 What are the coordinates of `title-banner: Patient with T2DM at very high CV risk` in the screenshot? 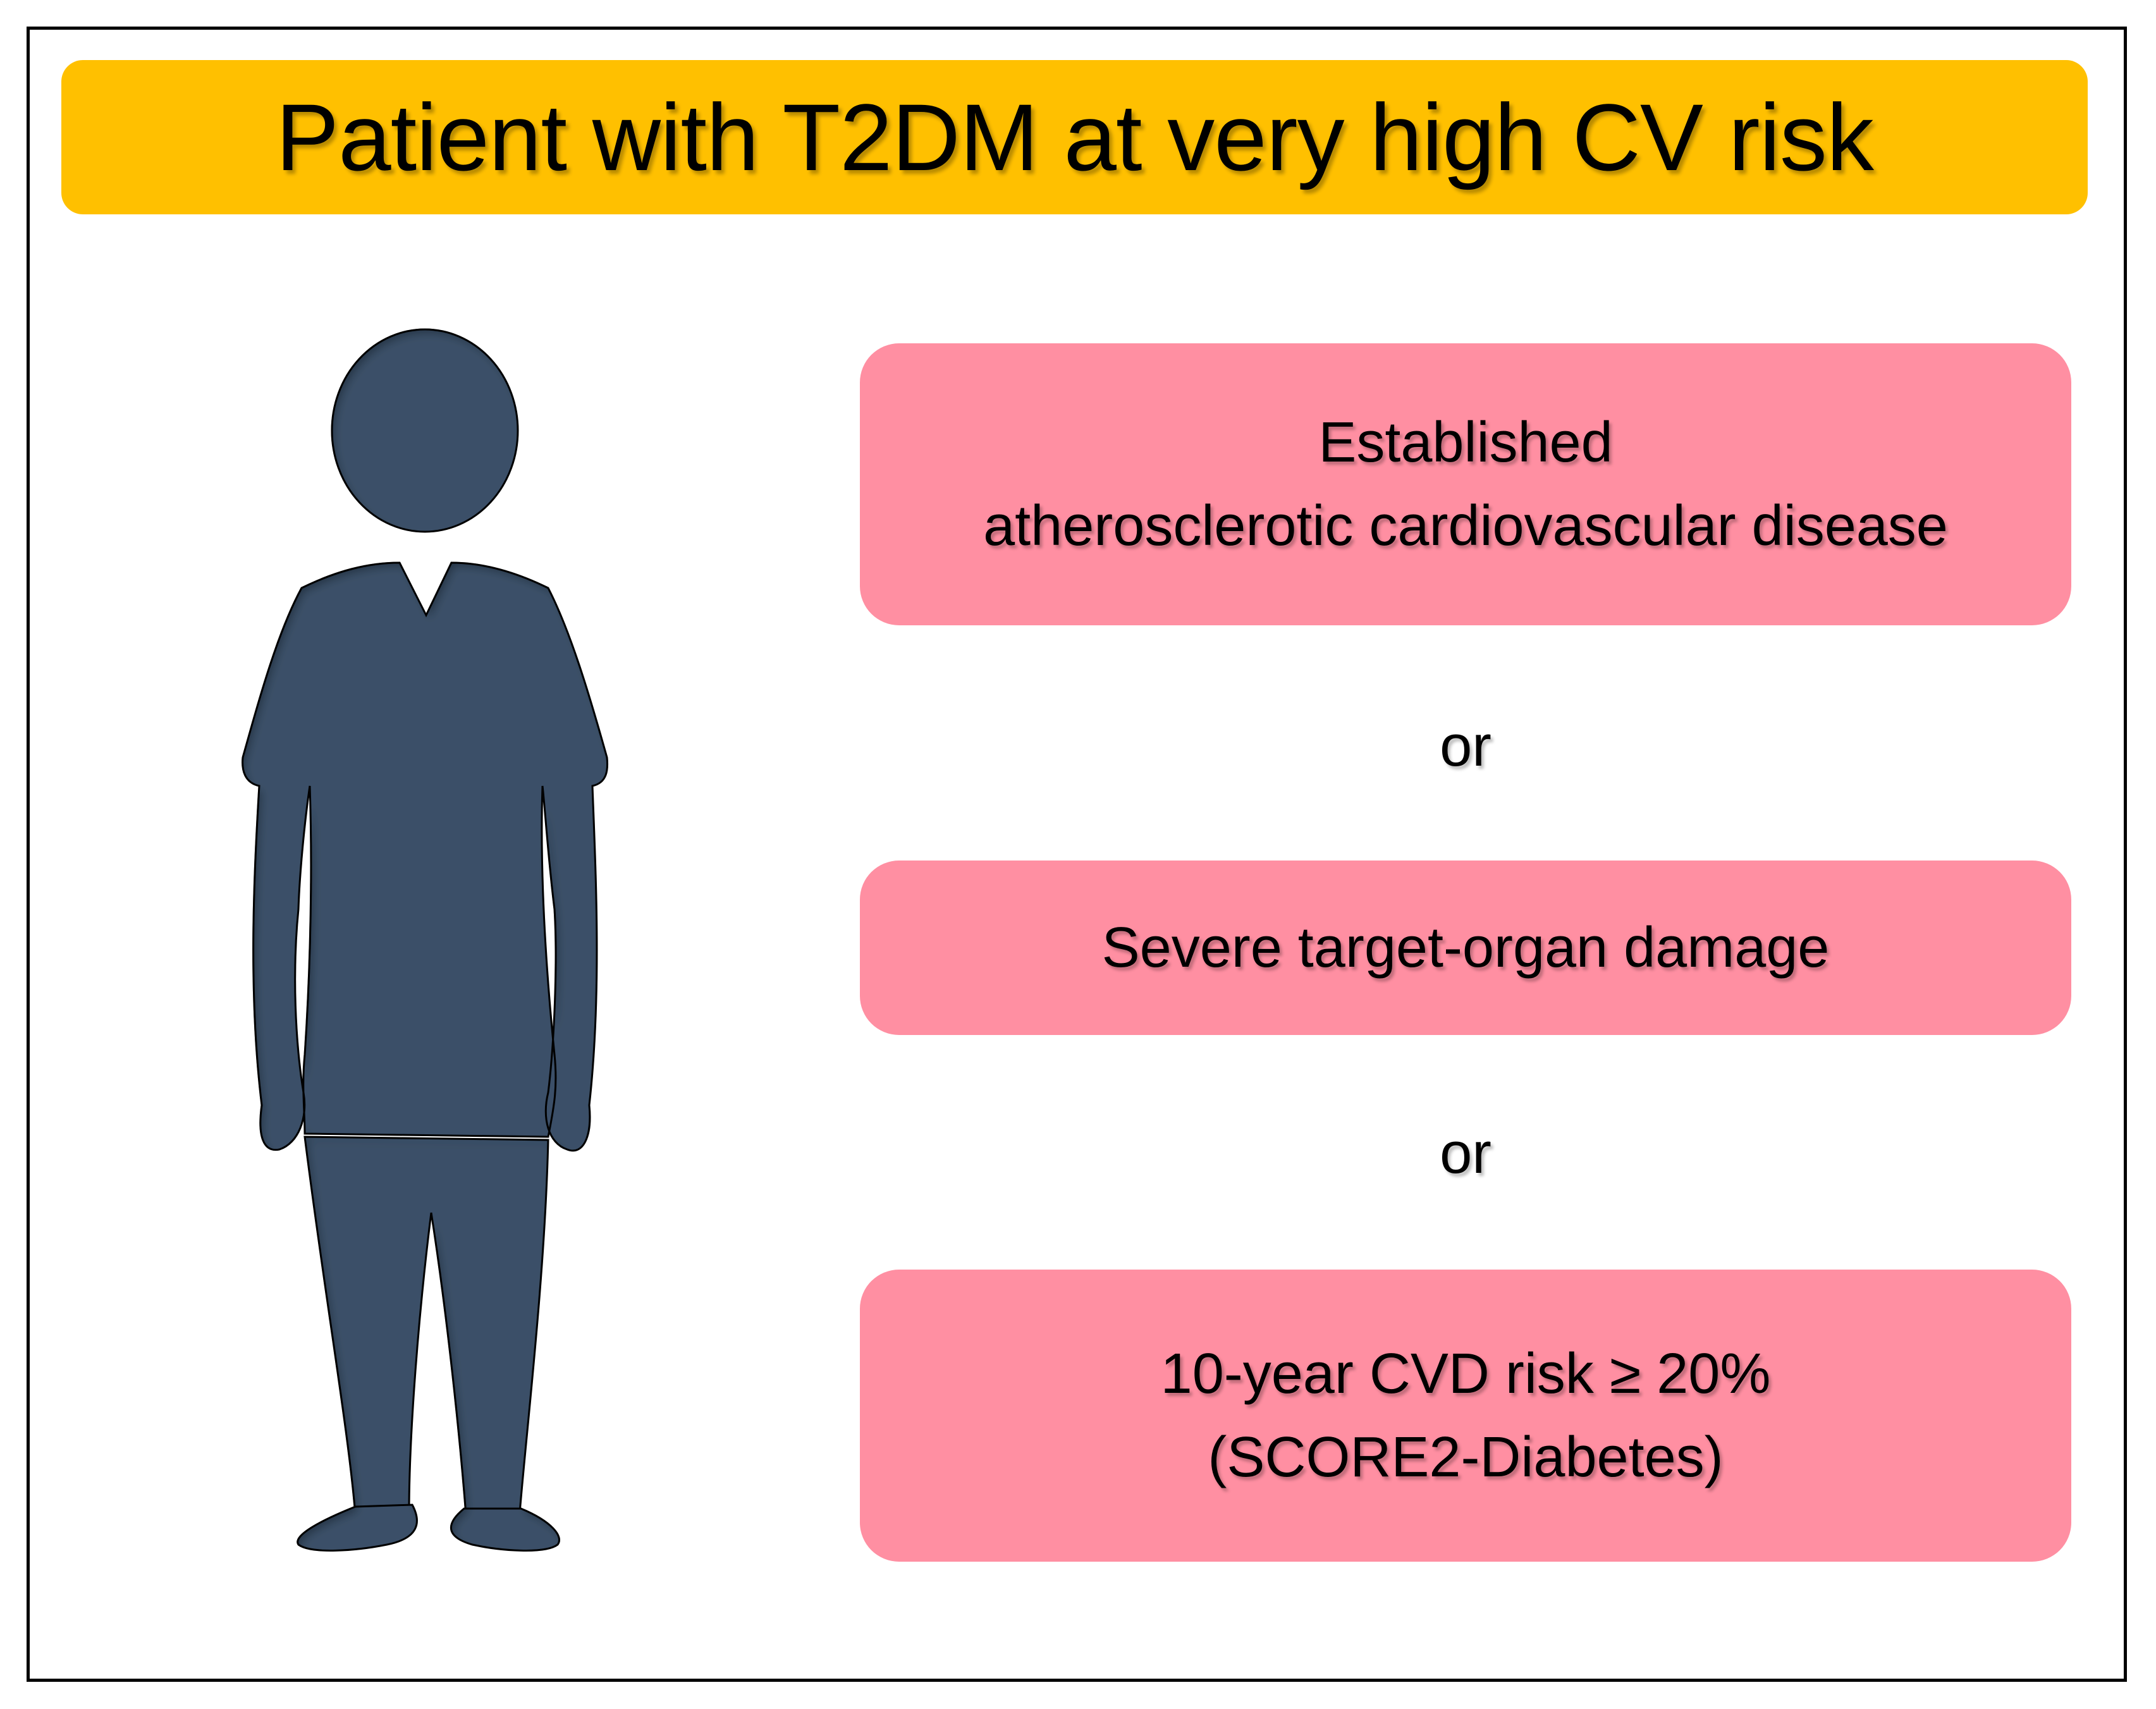 It's located at (1074, 137).